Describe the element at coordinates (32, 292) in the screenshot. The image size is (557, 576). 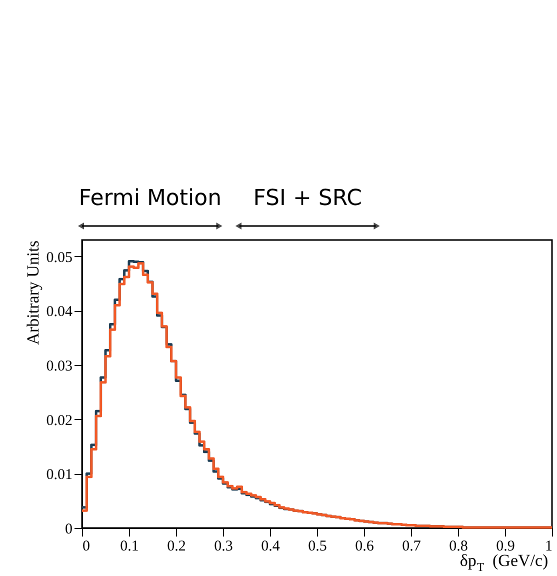
I see `y-axis-title: Arbitrary Units` at that location.